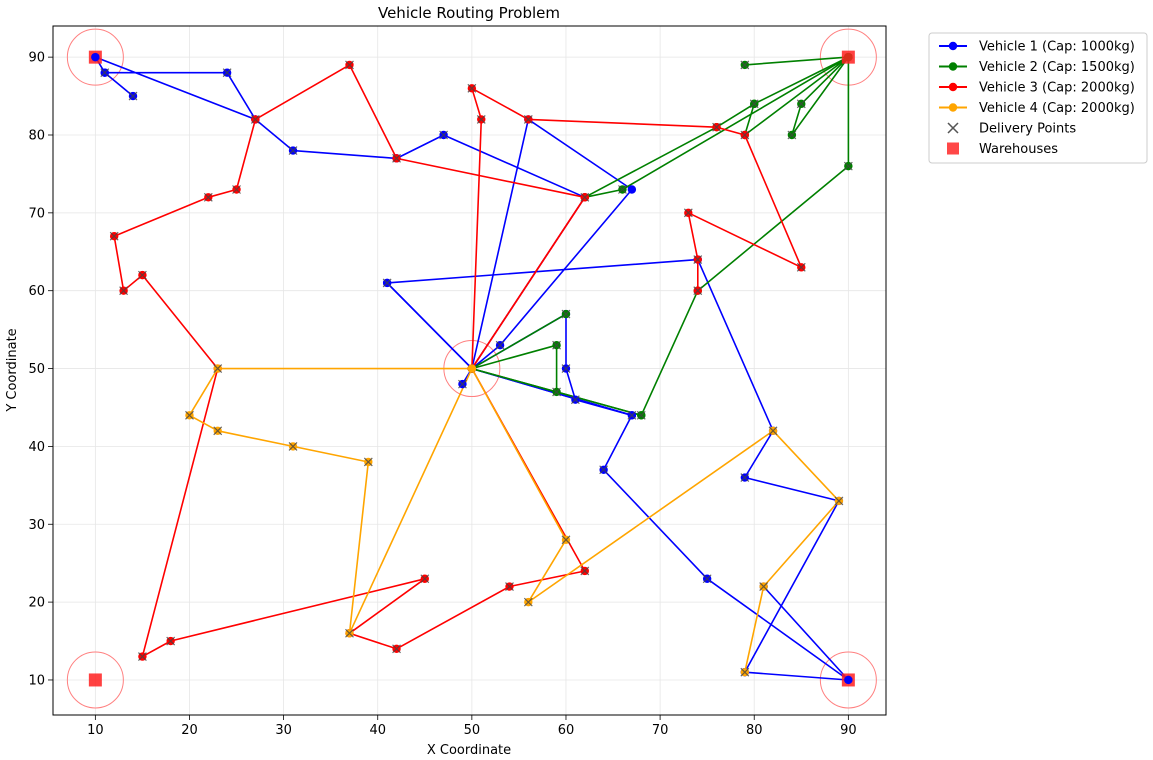  I want to click on legend-label: Delivery Points, so click(1027, 129).